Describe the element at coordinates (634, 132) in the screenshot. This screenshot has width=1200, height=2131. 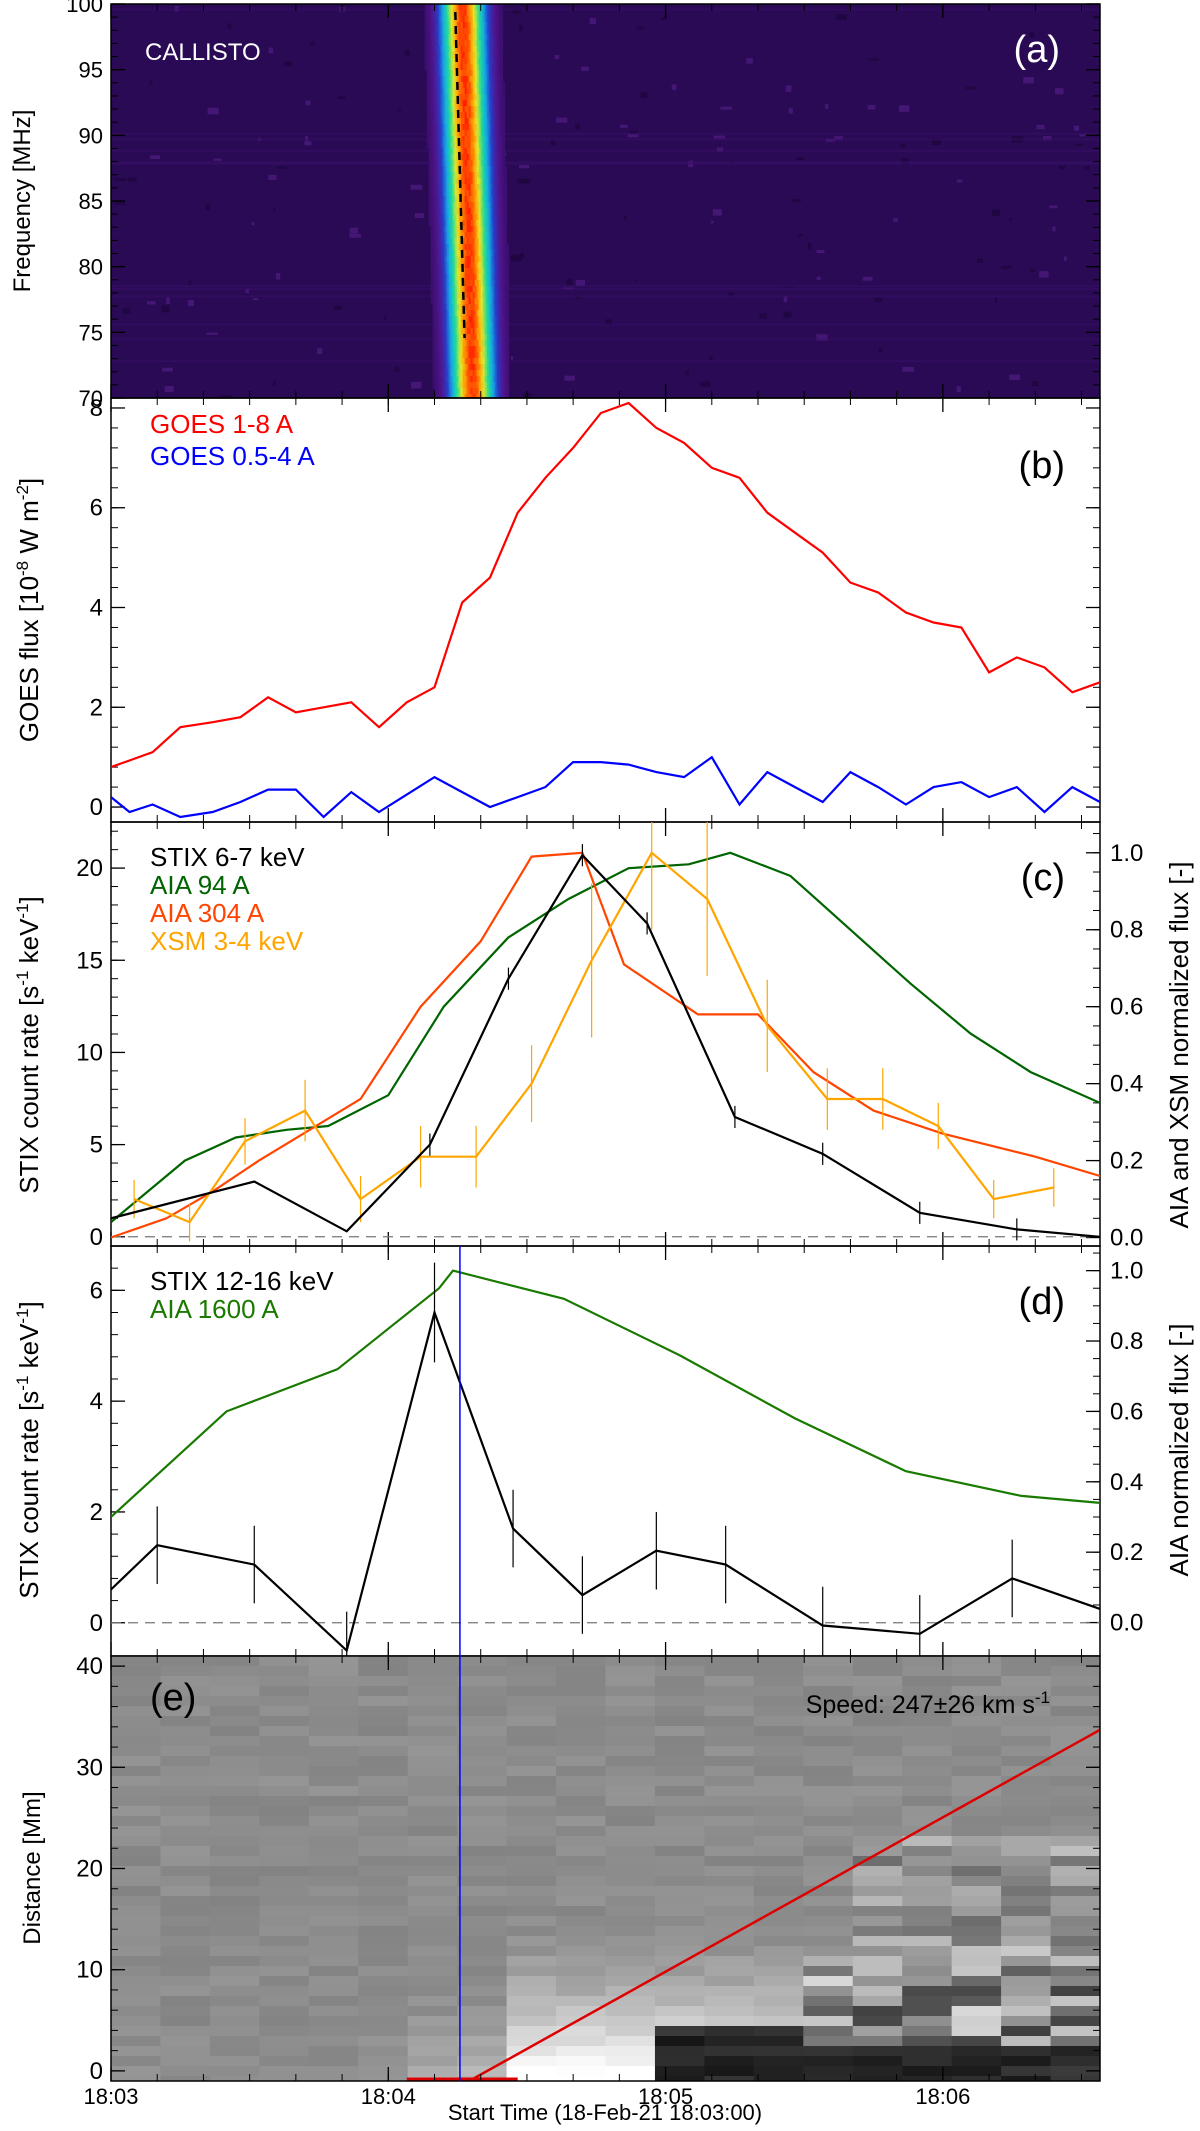
I see `spectrogram-noise` at that location.